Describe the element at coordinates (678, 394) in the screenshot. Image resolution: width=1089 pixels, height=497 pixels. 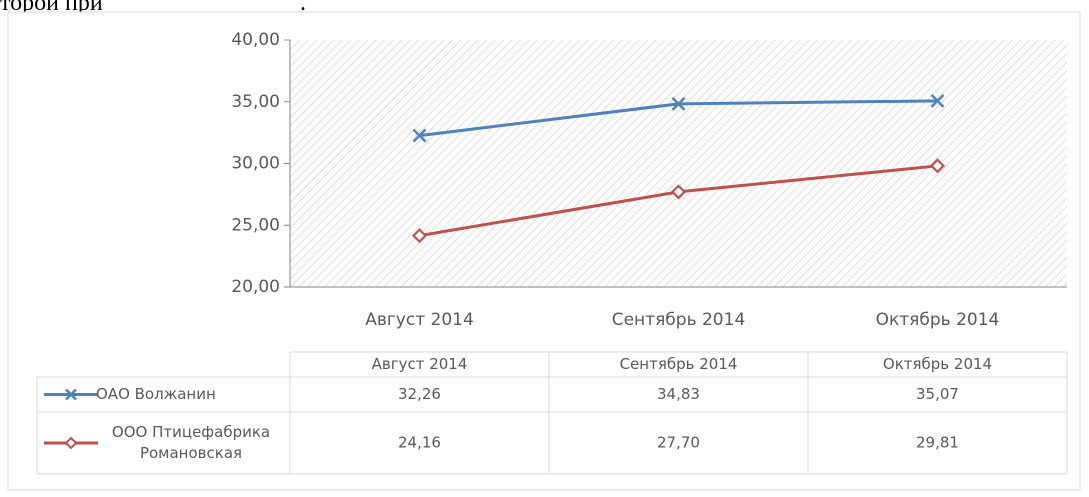
I see `table-cell: 34,83` at that location.